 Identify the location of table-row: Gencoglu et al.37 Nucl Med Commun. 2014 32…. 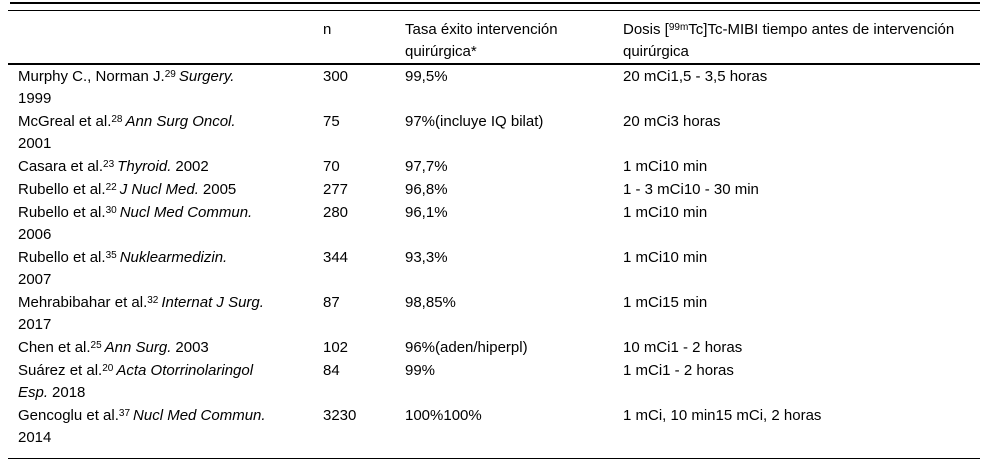
(494, 431).